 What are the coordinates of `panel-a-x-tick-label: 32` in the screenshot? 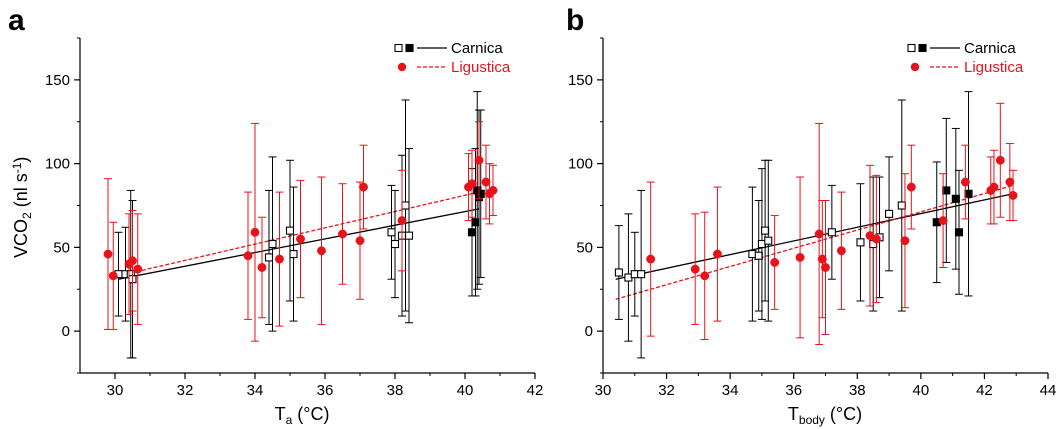 It's located at (185, 390).